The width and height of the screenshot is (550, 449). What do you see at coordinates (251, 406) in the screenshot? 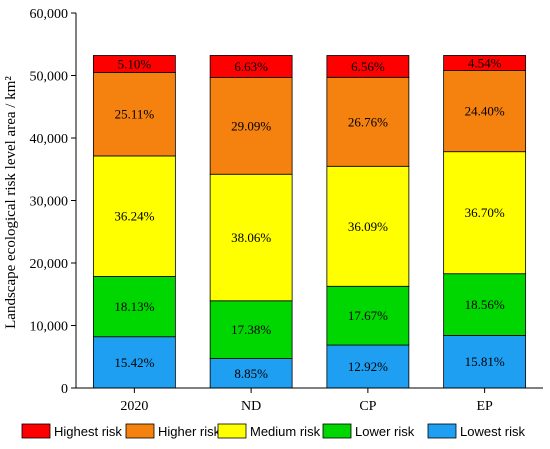
I see `x-tick-label: ND` at bounding box center [251, 406].